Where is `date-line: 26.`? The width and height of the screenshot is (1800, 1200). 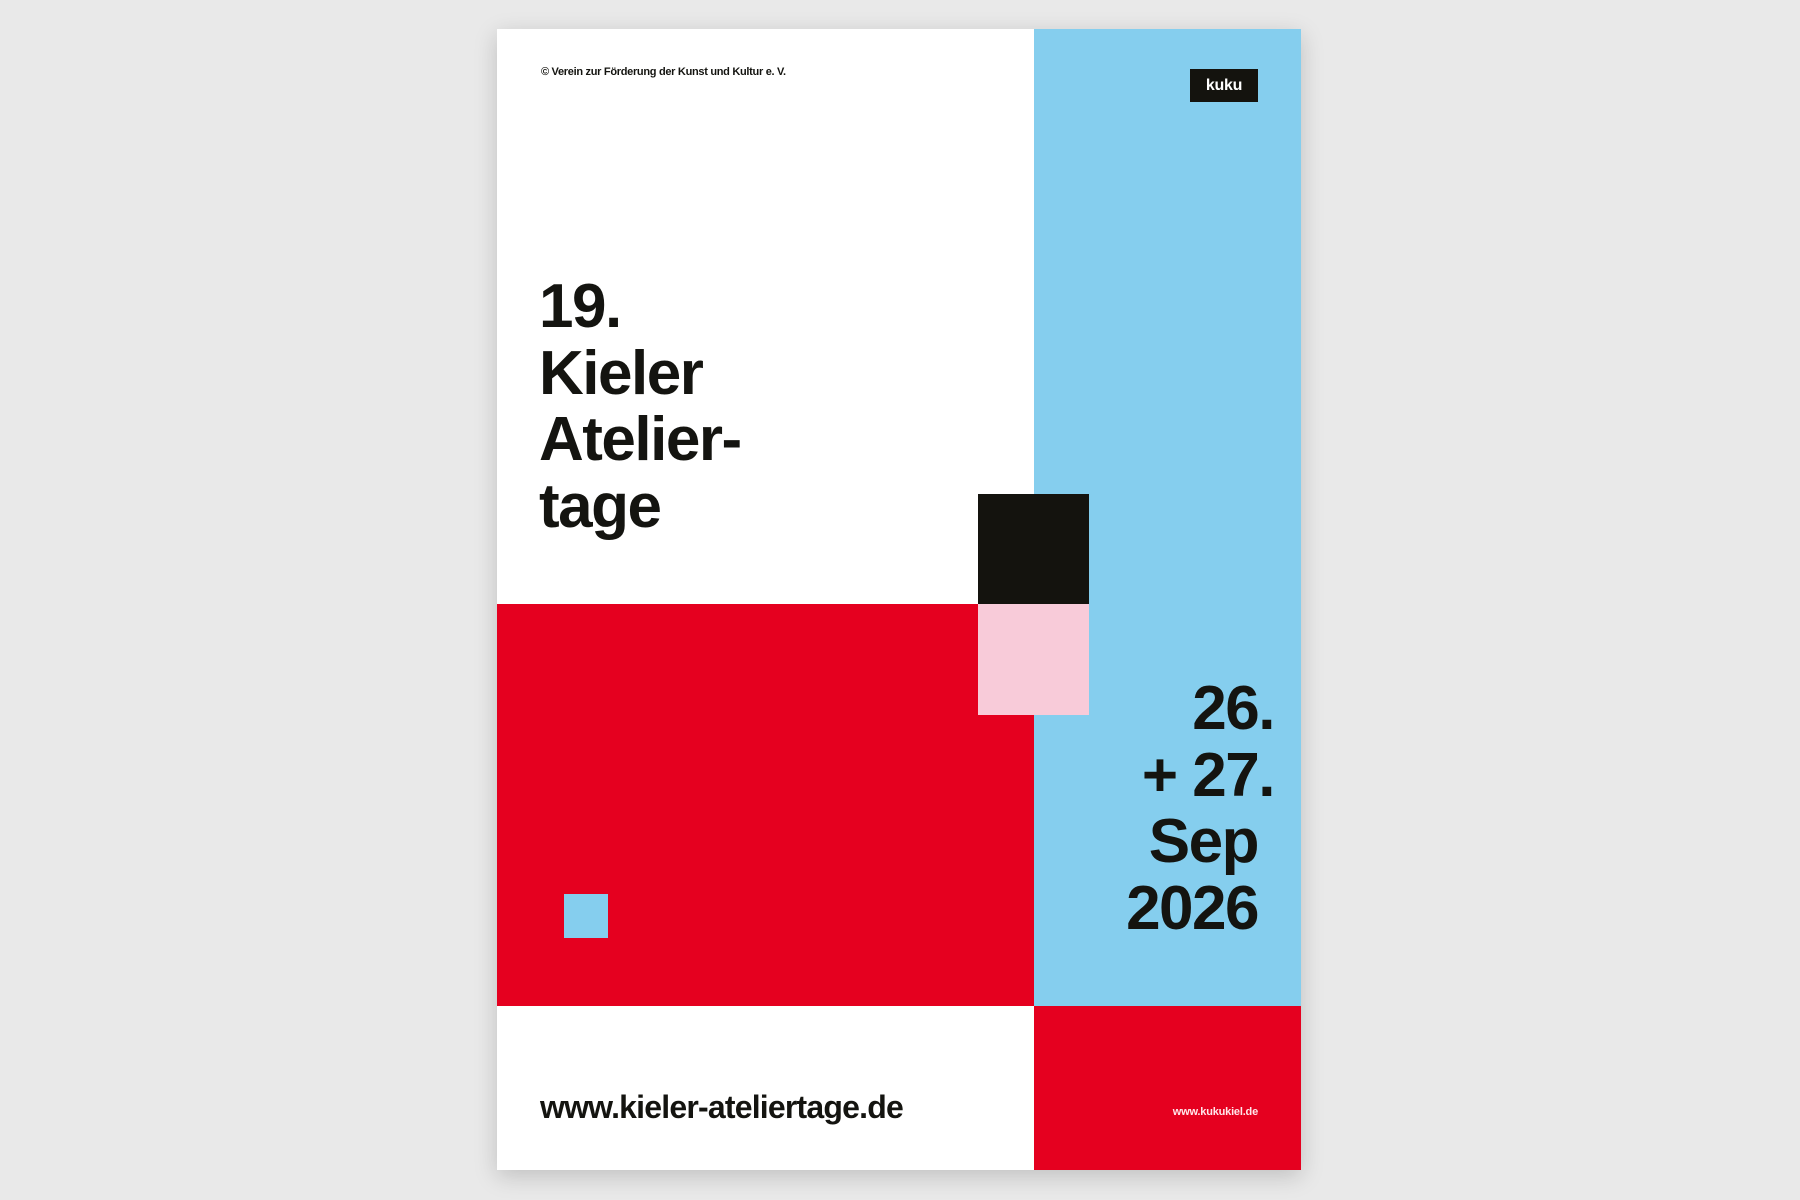 date-line: 26. is located at coordinates (1233, 708).